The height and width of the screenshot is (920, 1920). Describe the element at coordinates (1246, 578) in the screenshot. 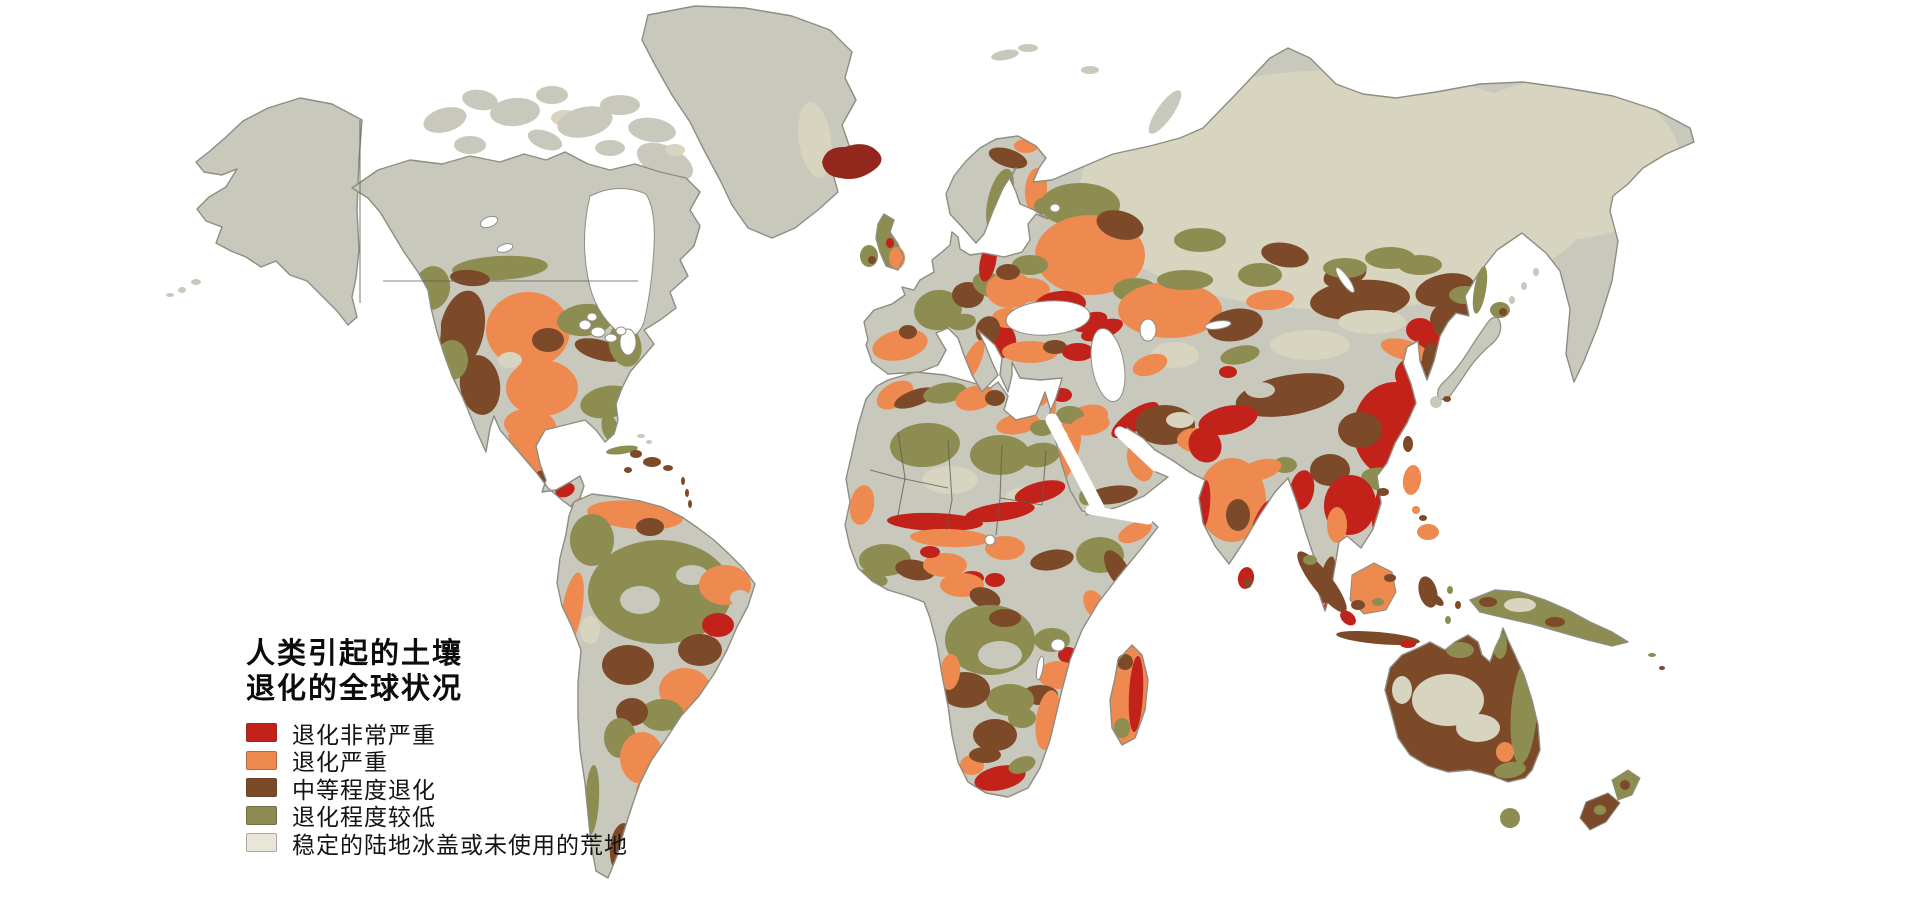

I see `sri-lanka` at that location.